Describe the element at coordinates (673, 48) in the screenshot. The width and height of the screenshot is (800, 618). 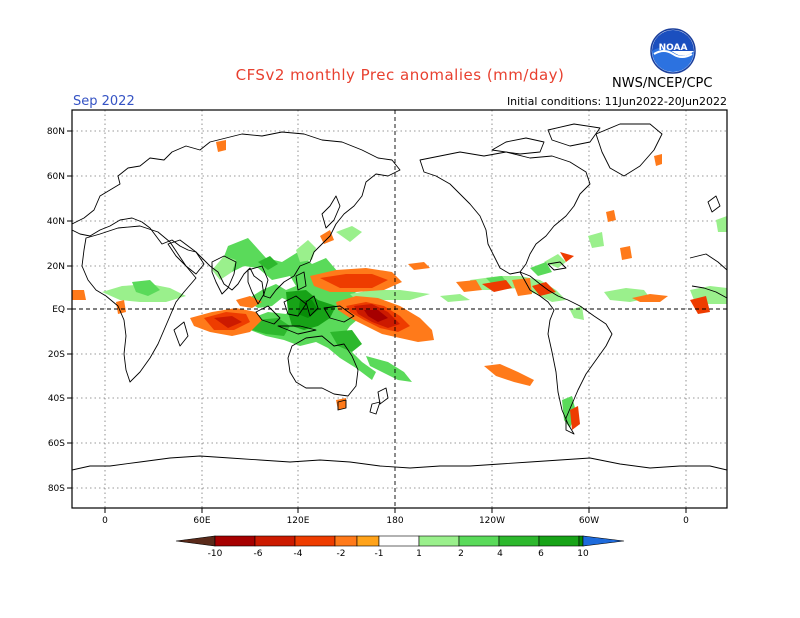
I see `logo-text: NOAA` at that location.